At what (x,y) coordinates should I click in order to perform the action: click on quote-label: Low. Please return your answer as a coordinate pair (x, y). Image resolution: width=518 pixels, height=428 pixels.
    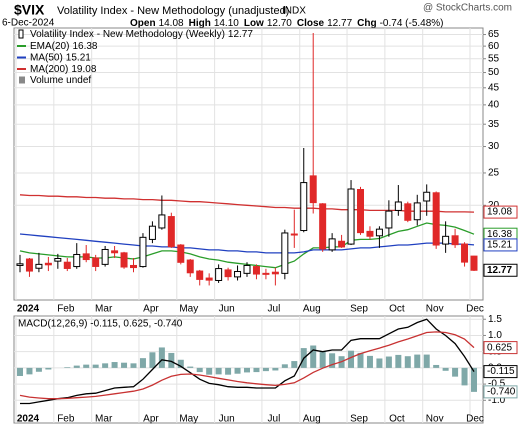
    Looking at the image, I should click on (254, 23).